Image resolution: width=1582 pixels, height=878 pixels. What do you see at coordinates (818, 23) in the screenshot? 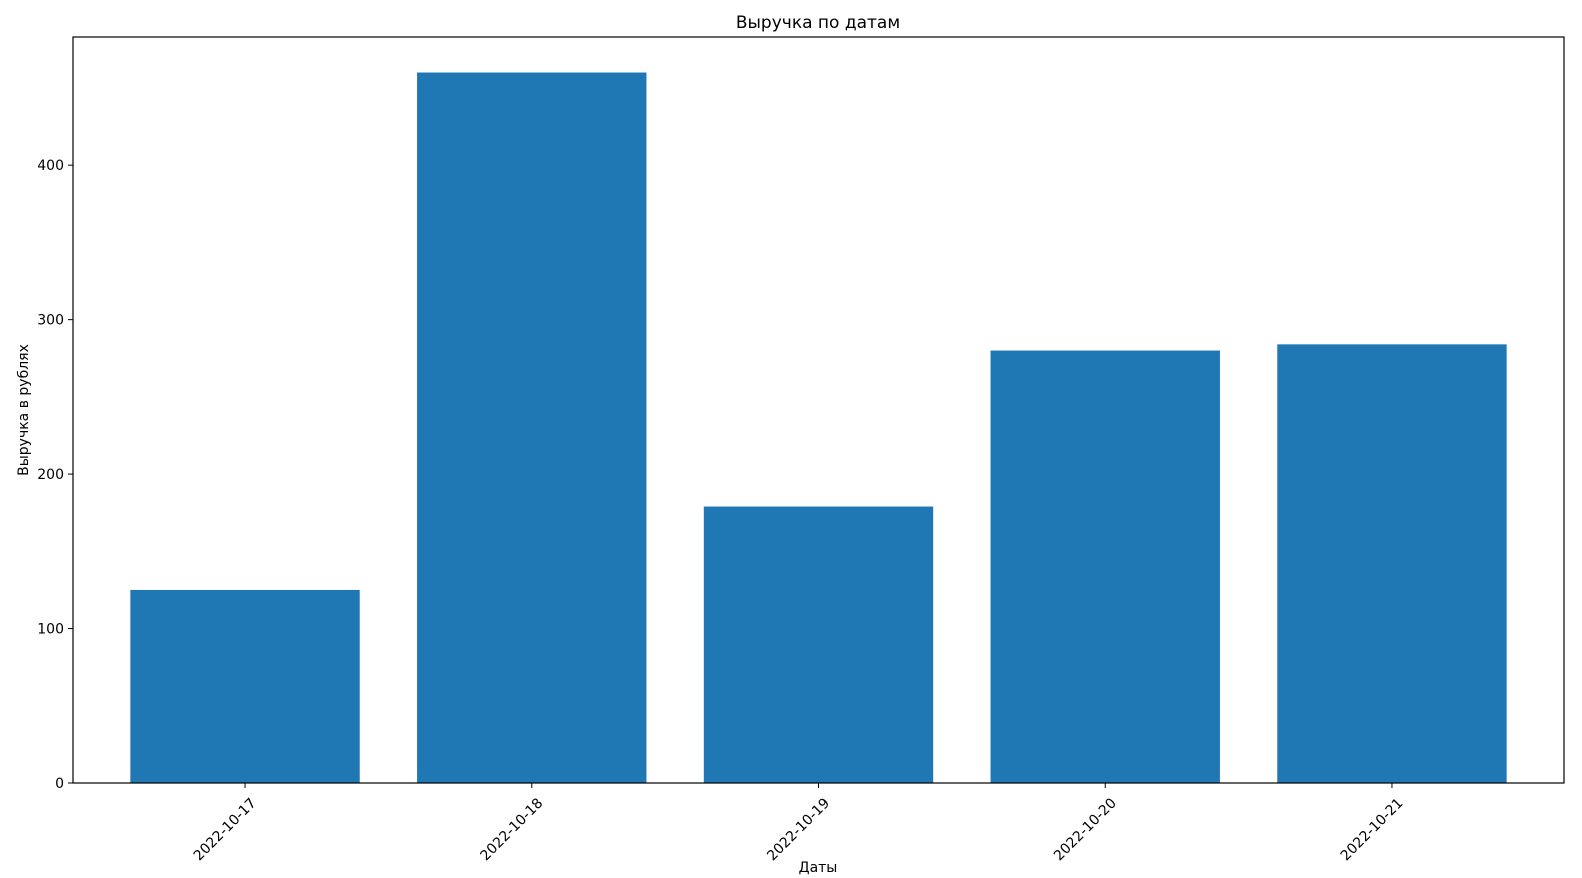
I see `chart-title: Выручка по датам` at bounding box center [818, 23].